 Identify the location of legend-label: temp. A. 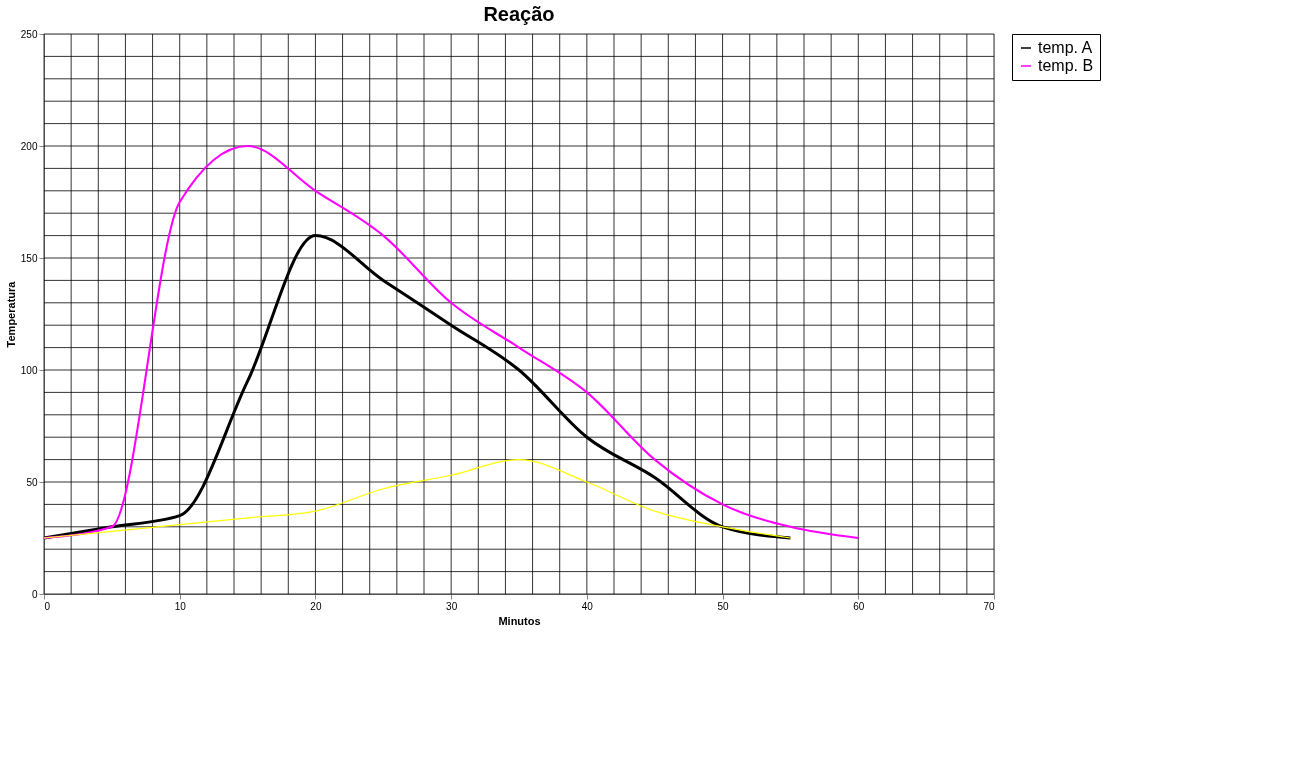
(1065, 47).